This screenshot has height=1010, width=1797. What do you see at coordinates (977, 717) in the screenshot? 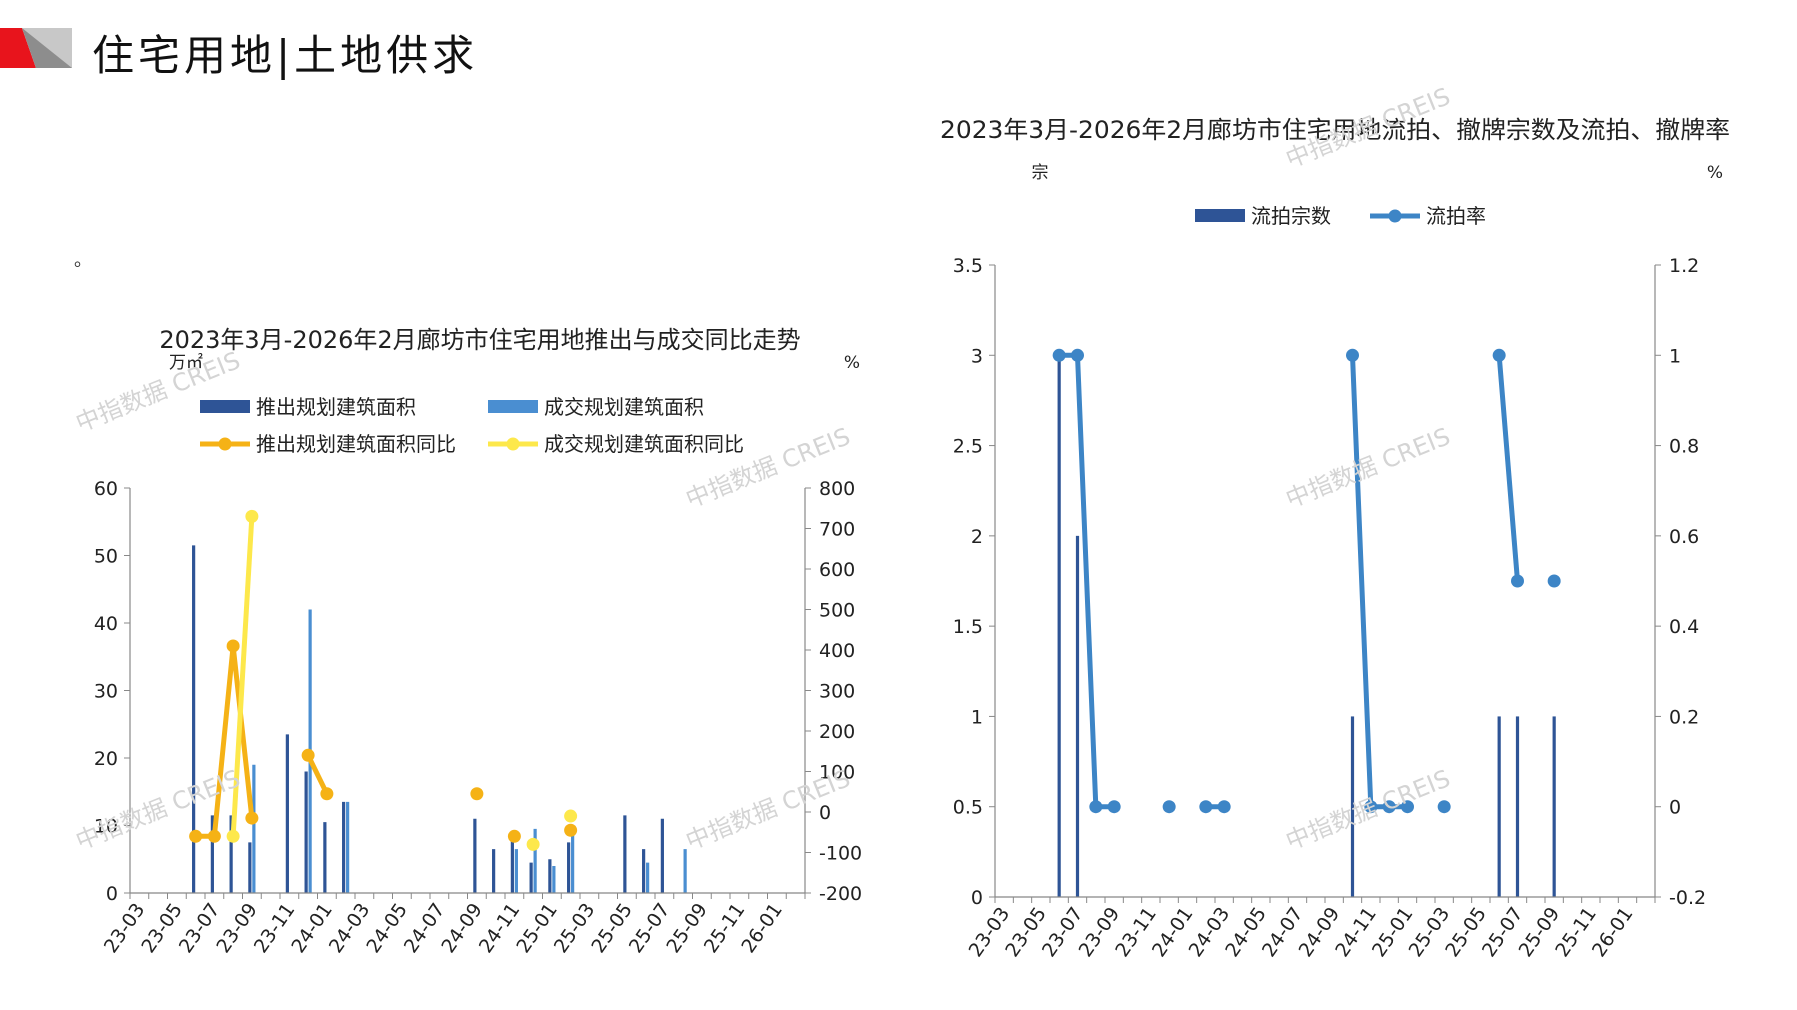
I see `y-tick-label-left: 1` at bounding box center [977, 717].